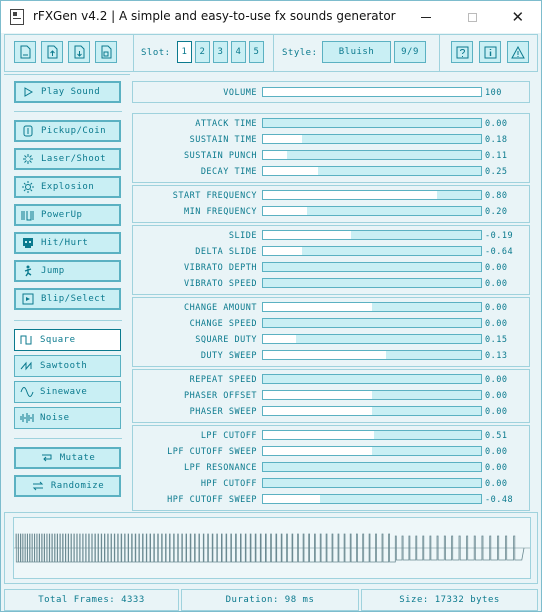 This screenshot has width=542, height=612. I want to click on phaser-offset-label: PHASER OFFSET, so click(220, 396).